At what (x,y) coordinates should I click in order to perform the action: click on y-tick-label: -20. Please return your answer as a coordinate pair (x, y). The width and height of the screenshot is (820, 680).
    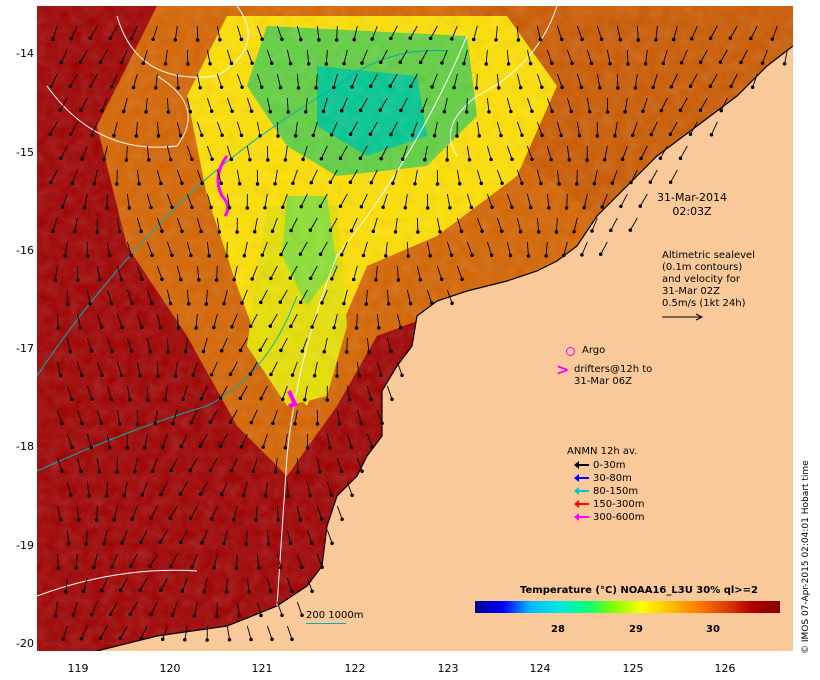
    Looking at the image, I should click on (25, 643).